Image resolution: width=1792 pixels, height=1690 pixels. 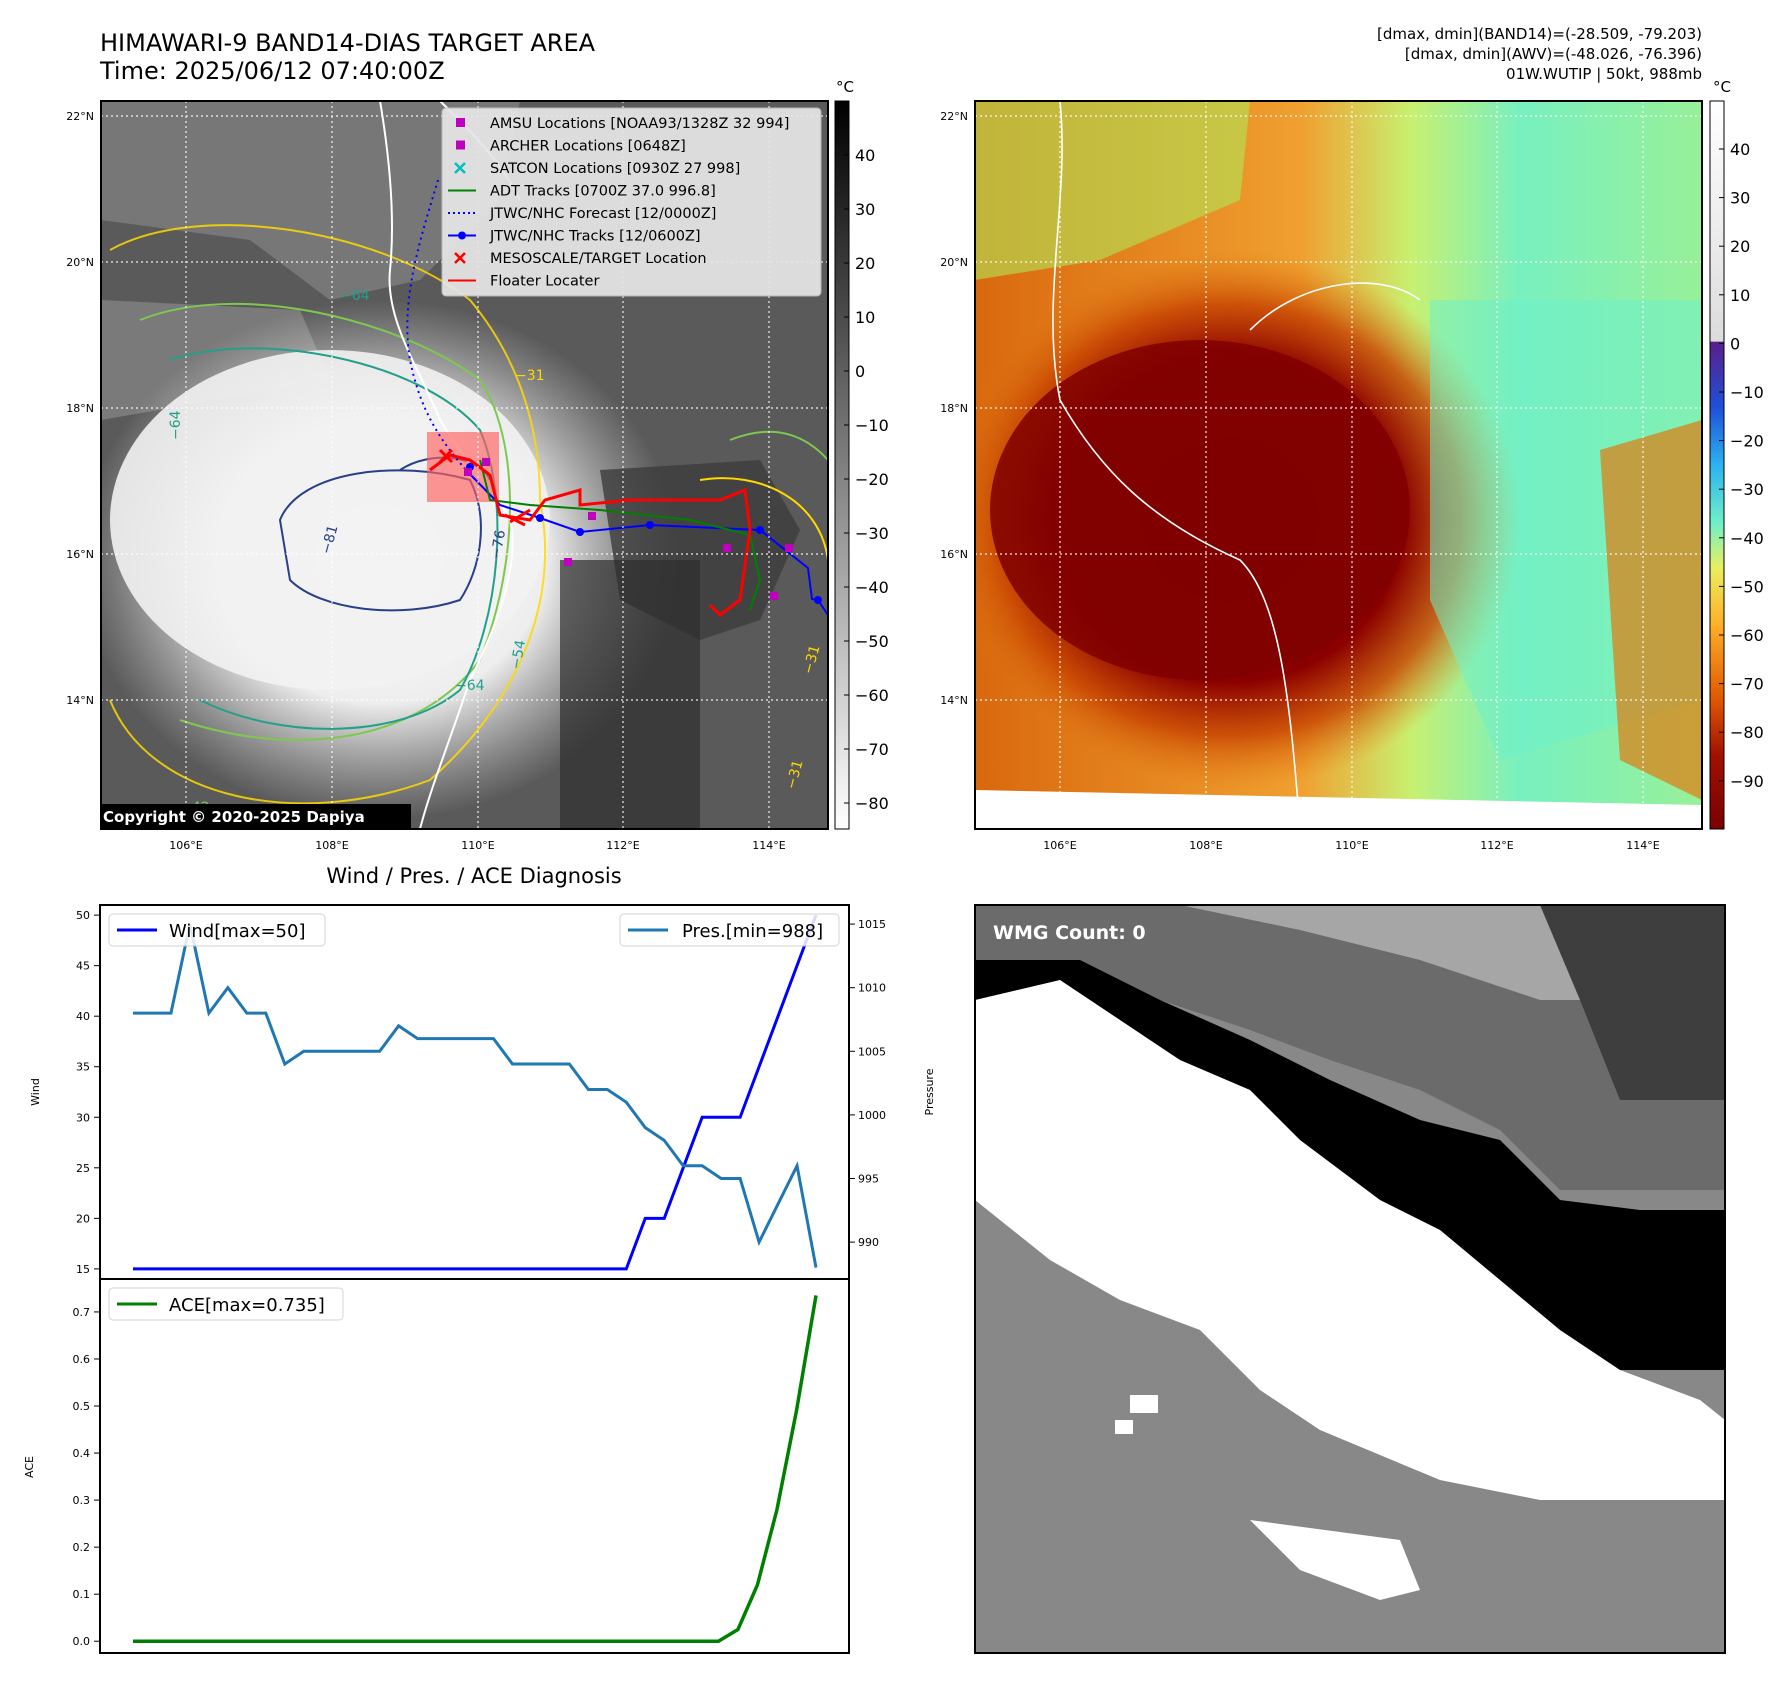 What do you see at coordinates (237, 931) in the screenshot?
I see `wind-legend-label: Wind[max=50]` at bounding box center [237, 931].